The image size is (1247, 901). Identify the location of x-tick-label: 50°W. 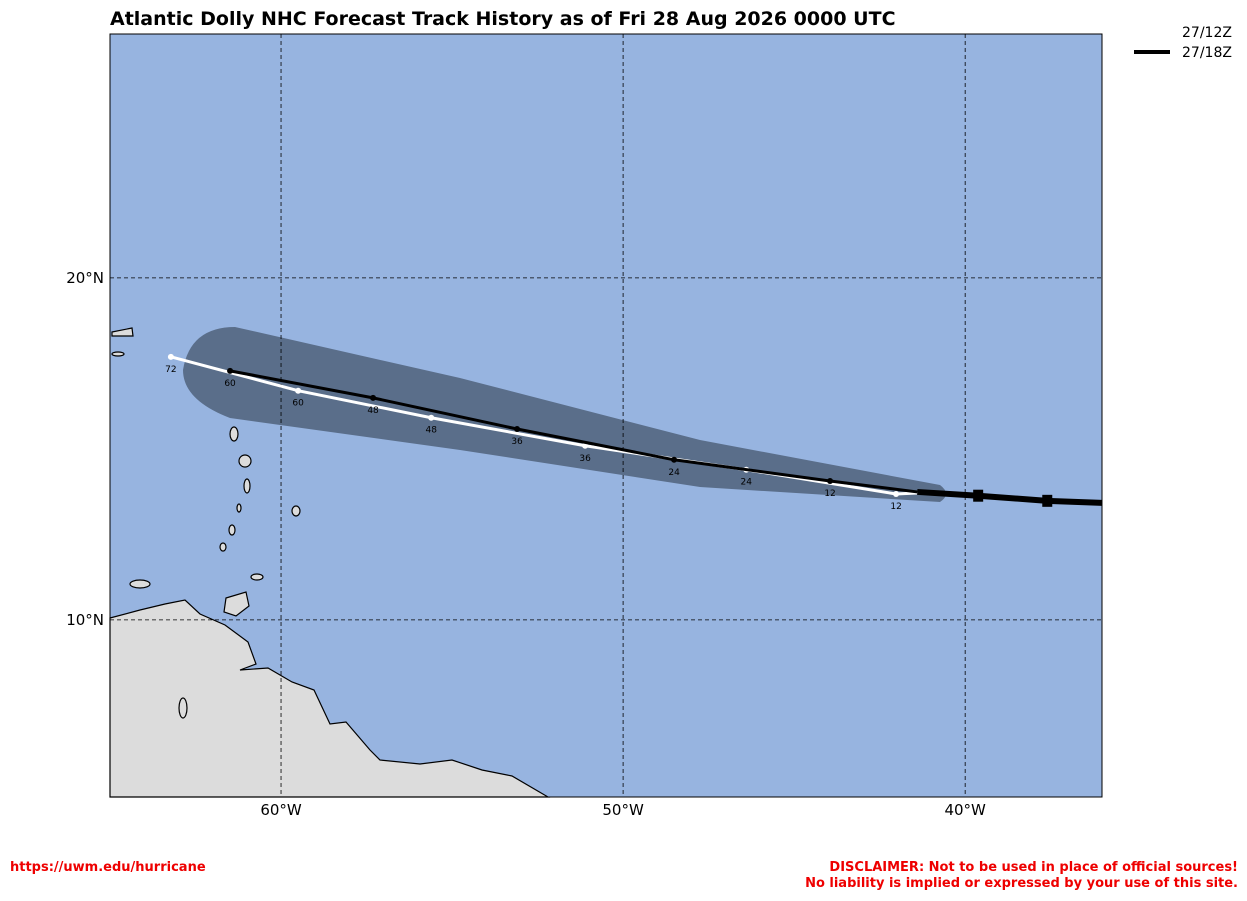
(623, 810).